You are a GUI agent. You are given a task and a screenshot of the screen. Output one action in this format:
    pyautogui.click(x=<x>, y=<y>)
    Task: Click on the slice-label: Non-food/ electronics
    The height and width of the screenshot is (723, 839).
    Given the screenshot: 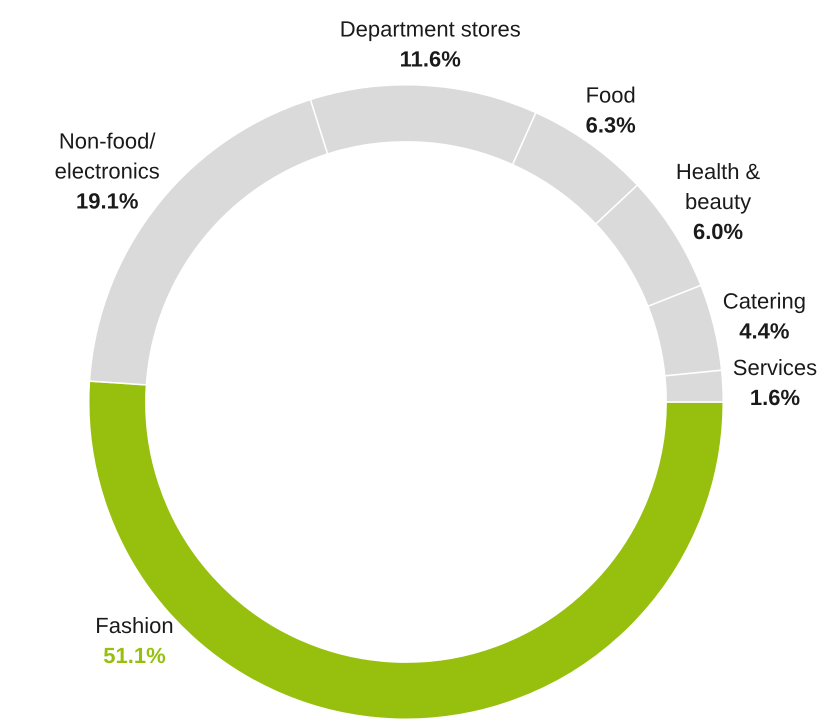 What is the action you would take?
    pyautogui.click(x=107, y=156)
    